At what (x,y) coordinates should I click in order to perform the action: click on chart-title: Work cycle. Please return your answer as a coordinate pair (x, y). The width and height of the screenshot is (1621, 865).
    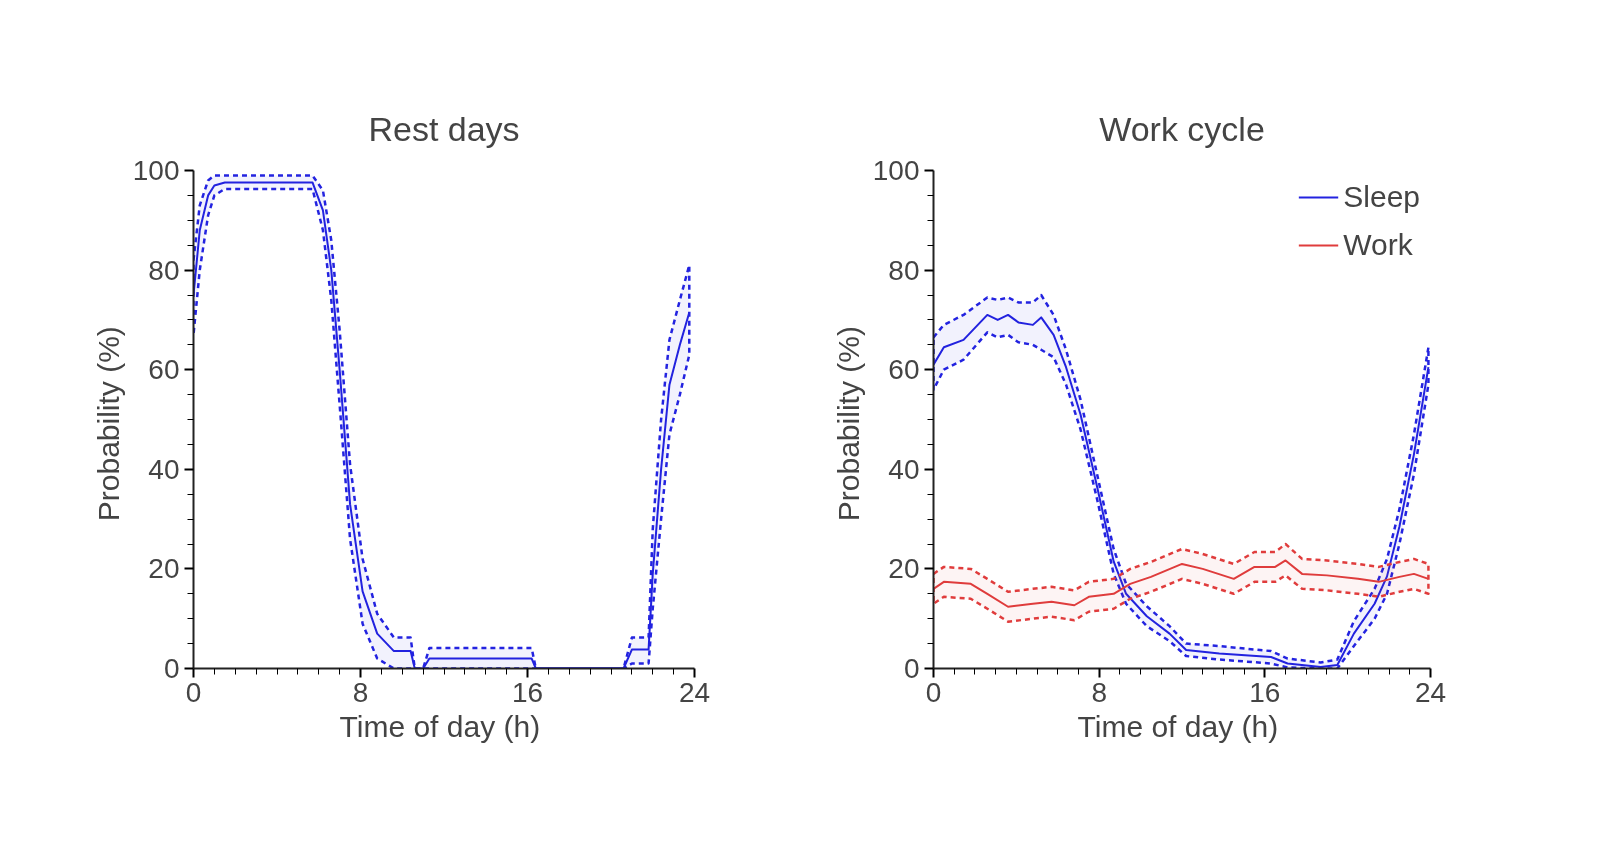
    Looking at the image, I should click on (1182, 129).